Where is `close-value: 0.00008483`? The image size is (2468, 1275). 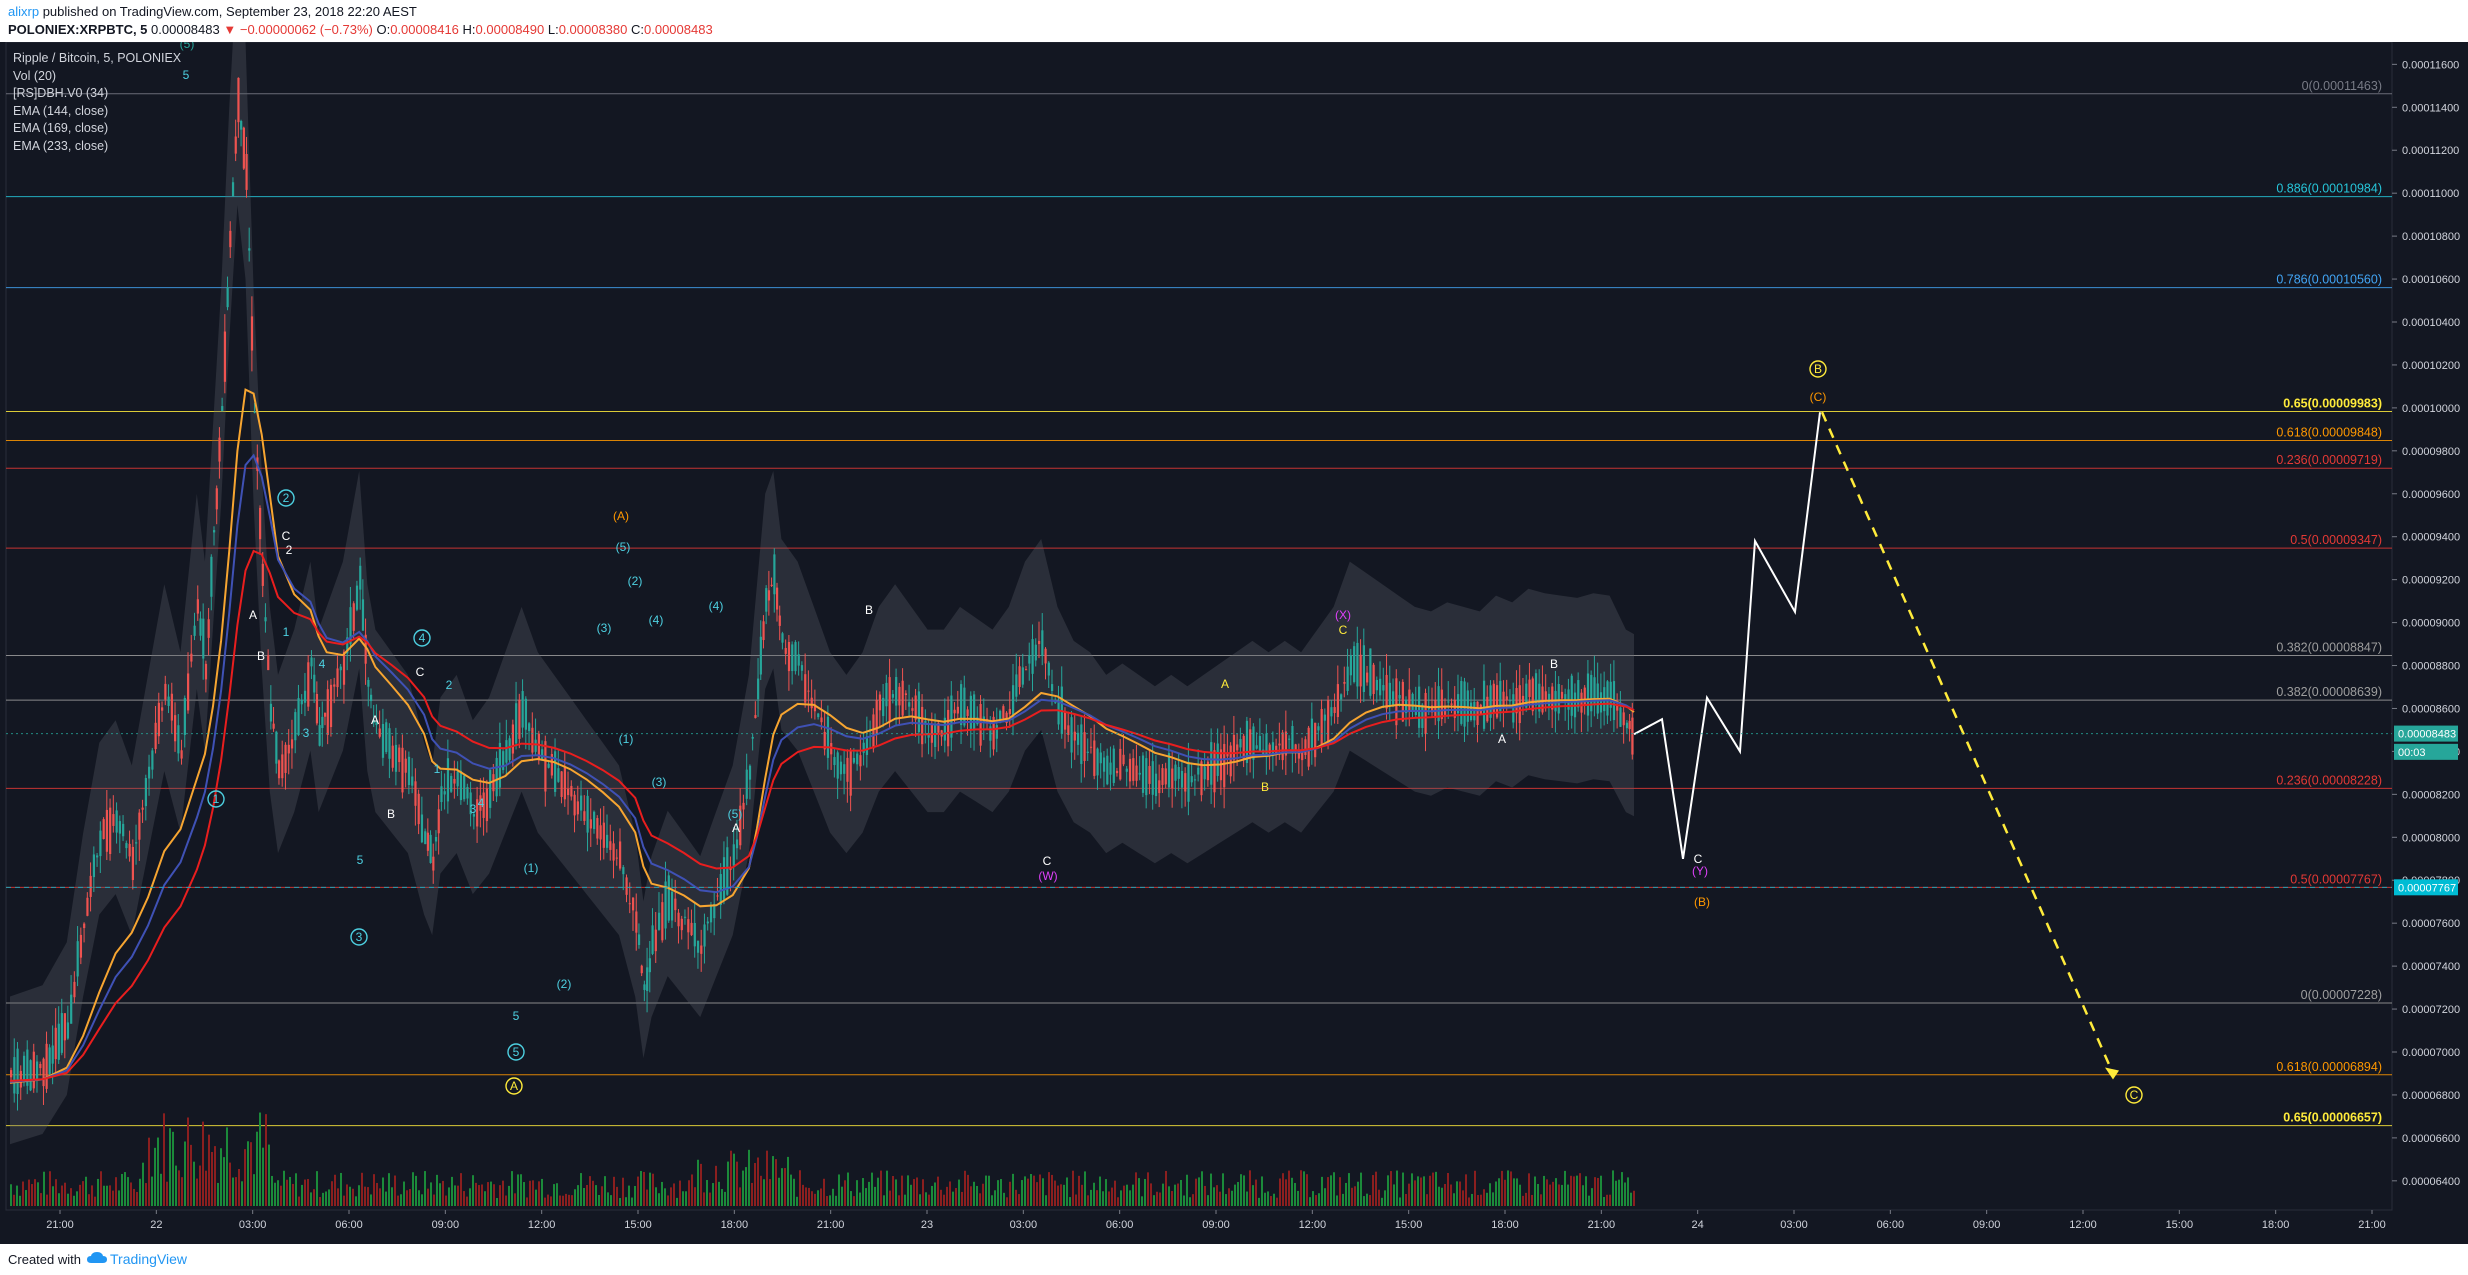 close-value: 0.00008483 is located at coordinates (678, 29).